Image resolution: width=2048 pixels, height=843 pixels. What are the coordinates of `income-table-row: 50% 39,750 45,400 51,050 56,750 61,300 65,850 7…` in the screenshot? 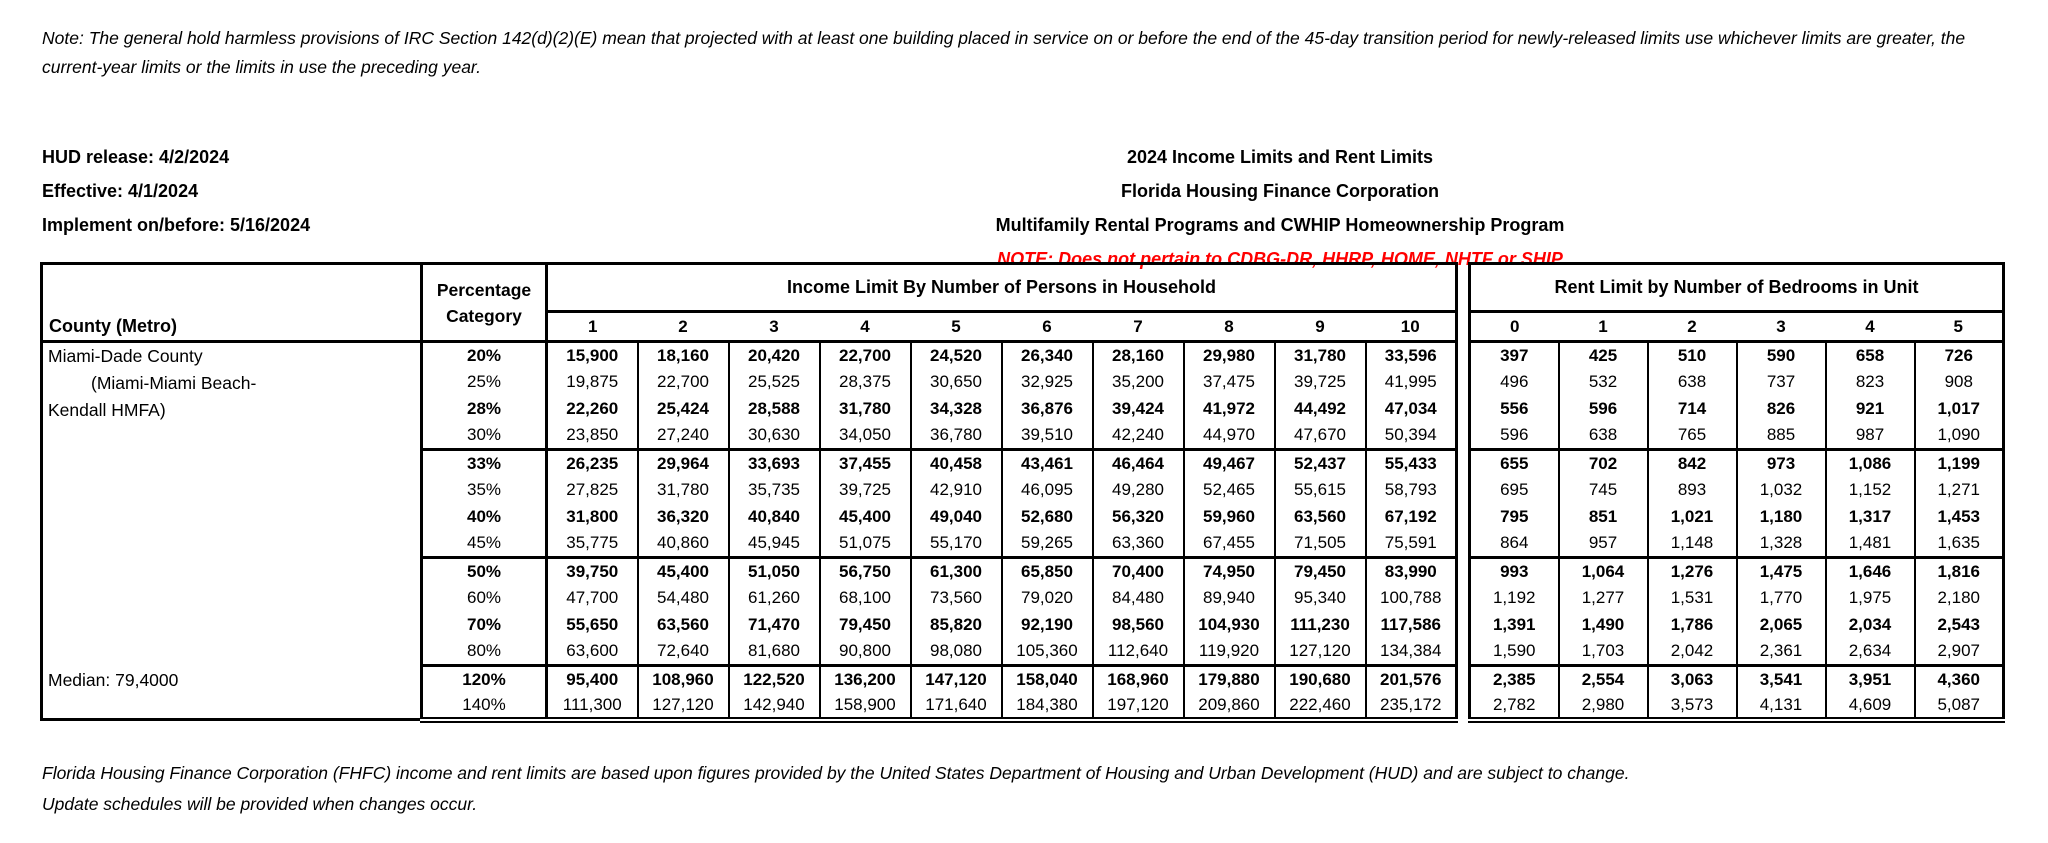 It's located at (750, 570).